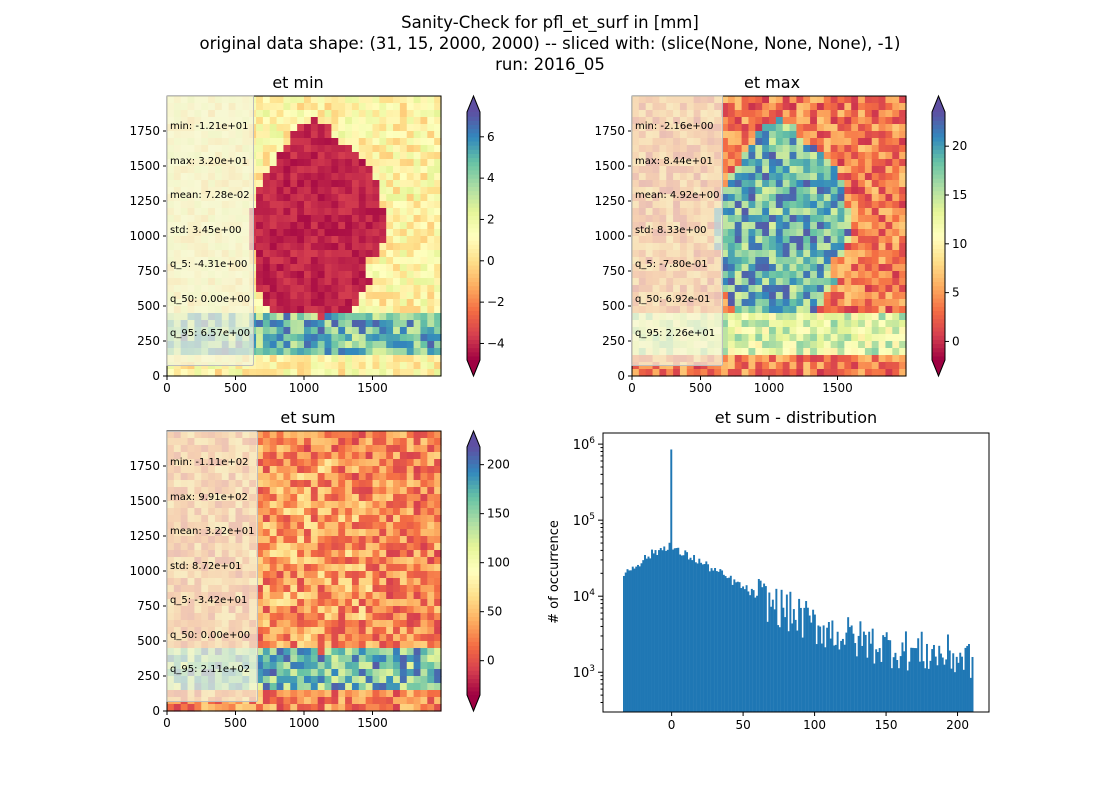 The width and height of the screenshot is (1100, 800). I want to click on y-tick-label: 1750, so click(610, 131).